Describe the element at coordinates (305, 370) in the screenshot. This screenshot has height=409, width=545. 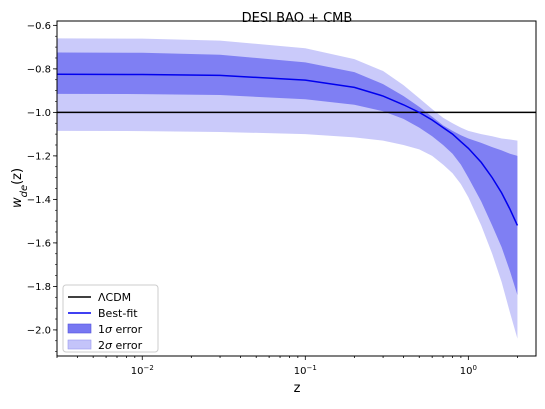
I see `x-tick-label: 10⁻¹` at that location.